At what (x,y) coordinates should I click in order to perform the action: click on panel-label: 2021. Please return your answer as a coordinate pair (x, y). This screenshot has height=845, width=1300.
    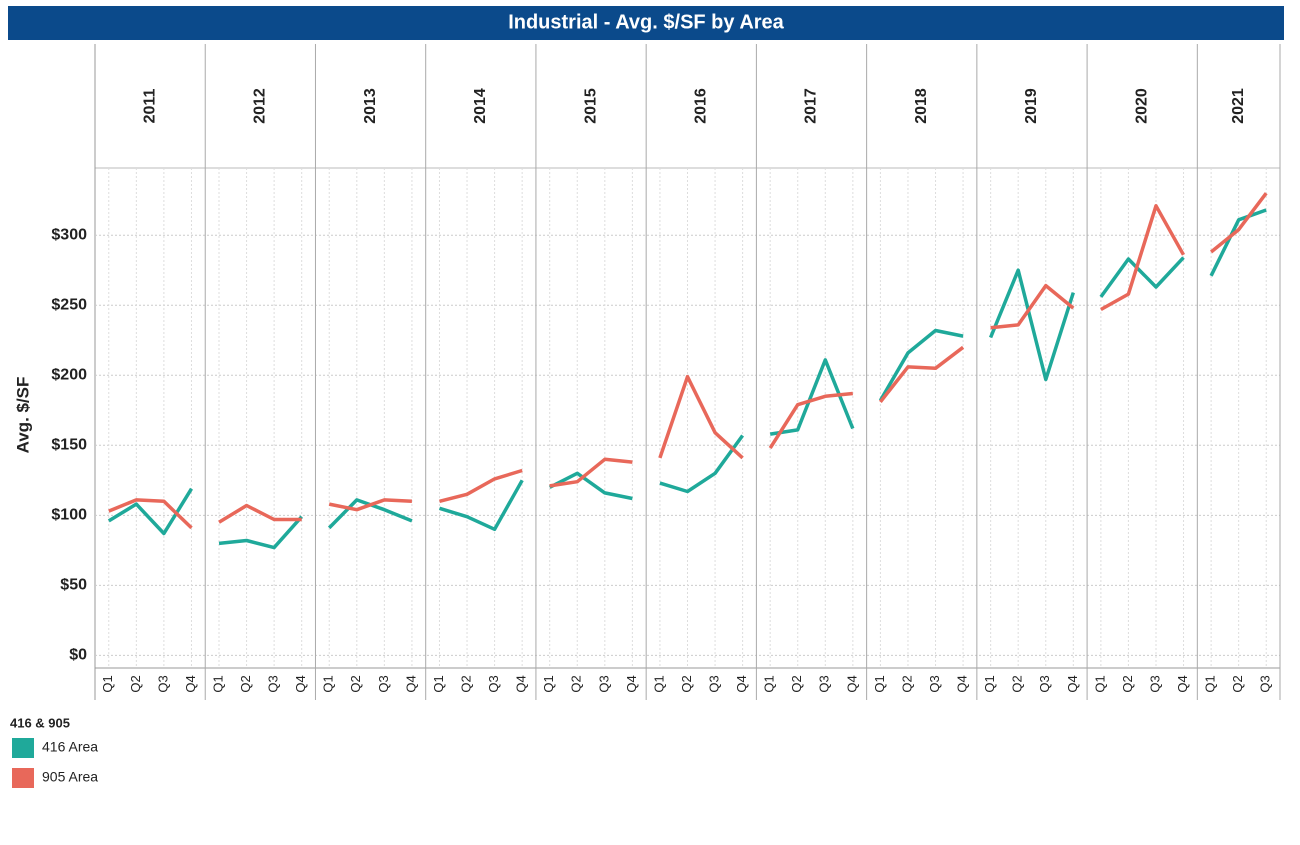
    Looking at the image, I should click on (1238, 106).